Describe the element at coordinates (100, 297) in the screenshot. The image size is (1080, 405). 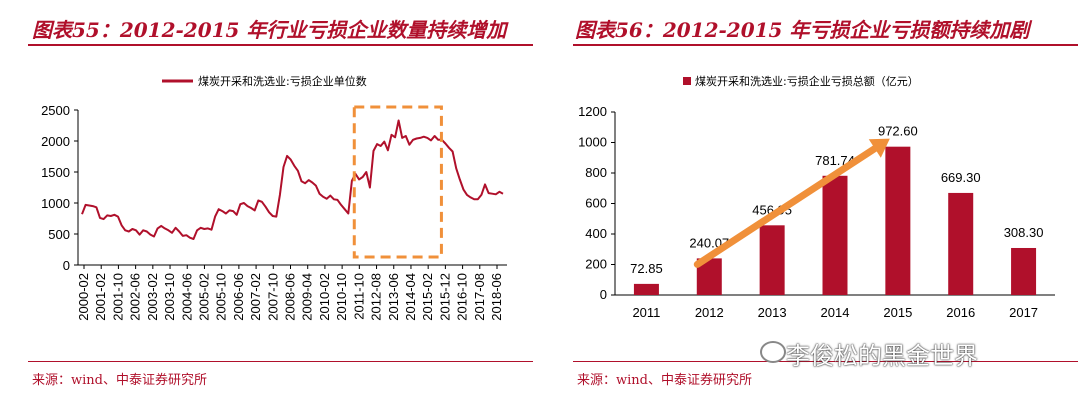
I see `x-tick-label: 2001-02` at that location.